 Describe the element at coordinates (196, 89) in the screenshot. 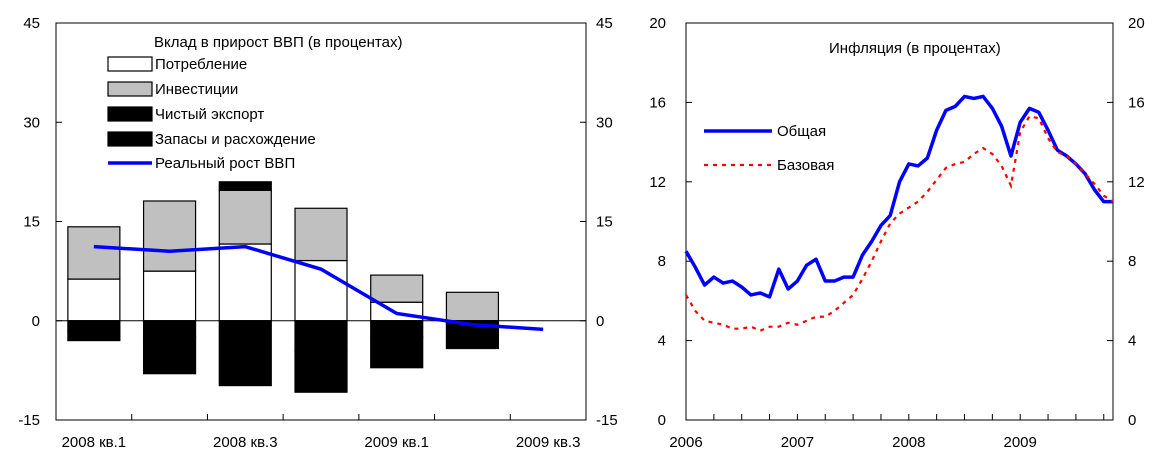

I see `legend-label: Инвестиции` at that location.